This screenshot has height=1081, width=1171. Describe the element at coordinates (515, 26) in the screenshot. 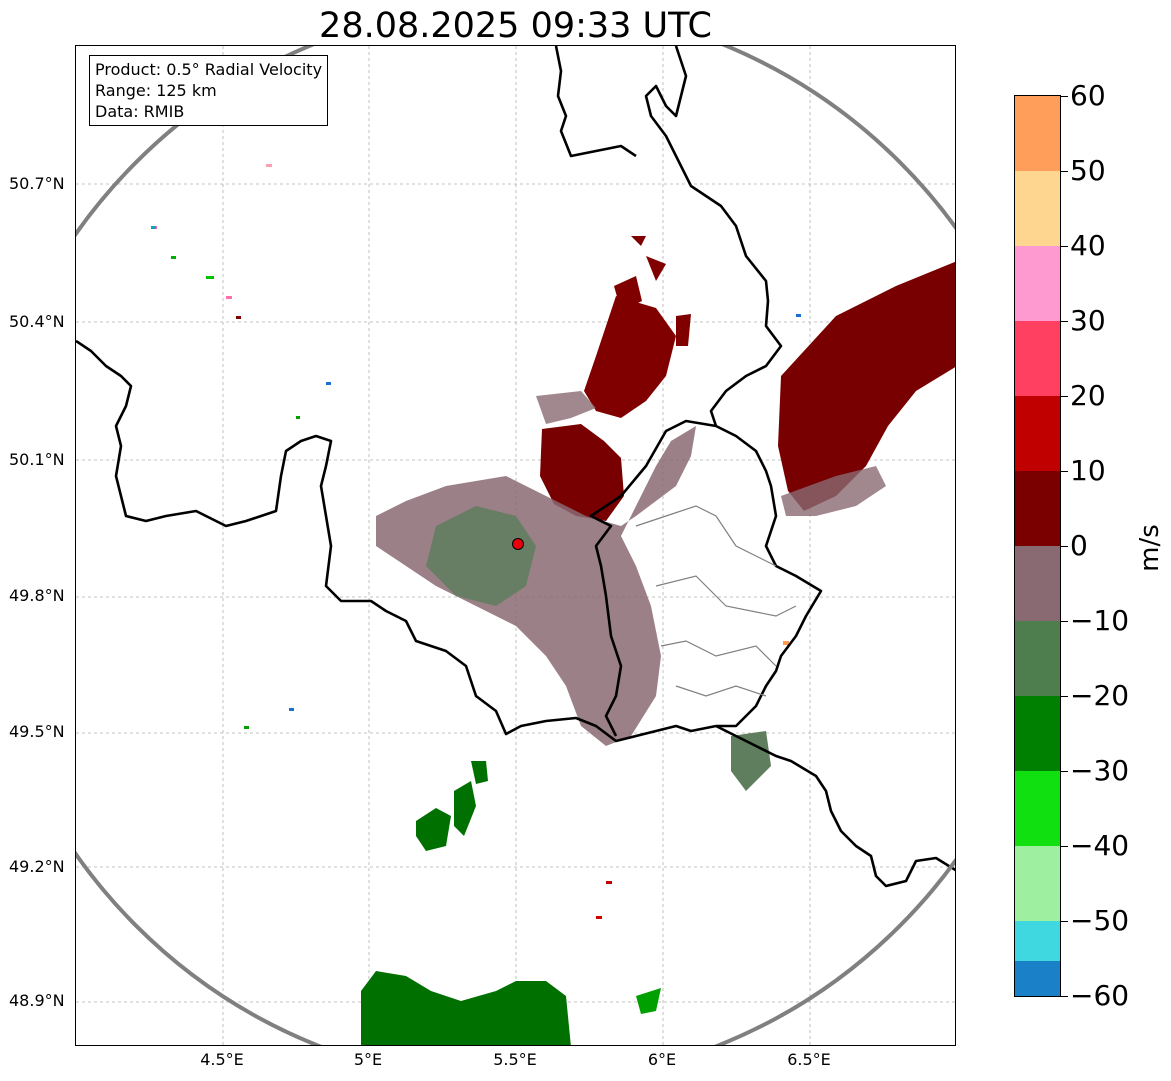

I see `map-title: 28.08.2025 09:33 UTC` at that location.